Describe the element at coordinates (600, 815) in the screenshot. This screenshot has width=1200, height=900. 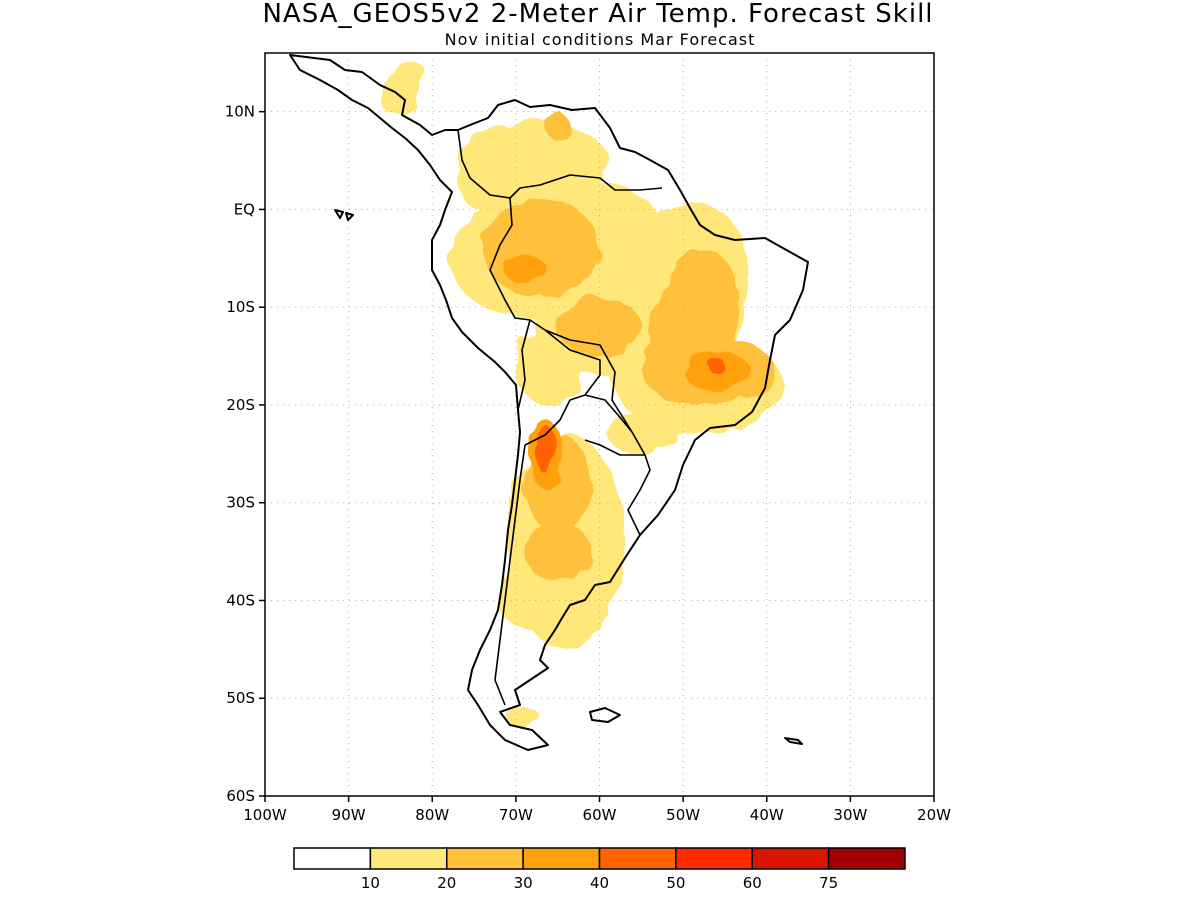
I see `x-tick-label: 60W` at that location.